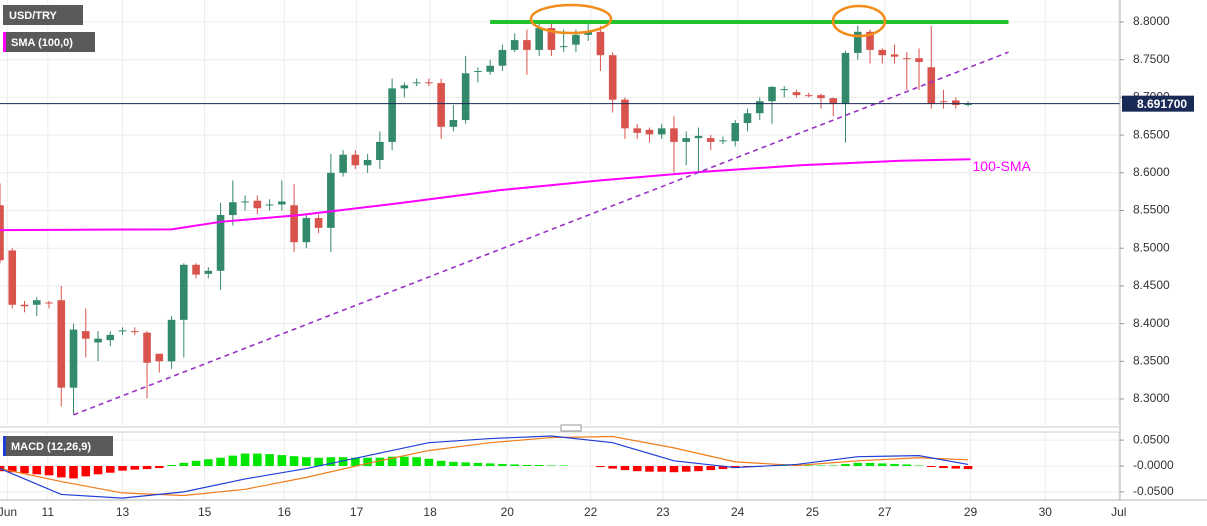 This screenshot has height=526, width=1207. I want to click on macd-line, so click(484, 467).